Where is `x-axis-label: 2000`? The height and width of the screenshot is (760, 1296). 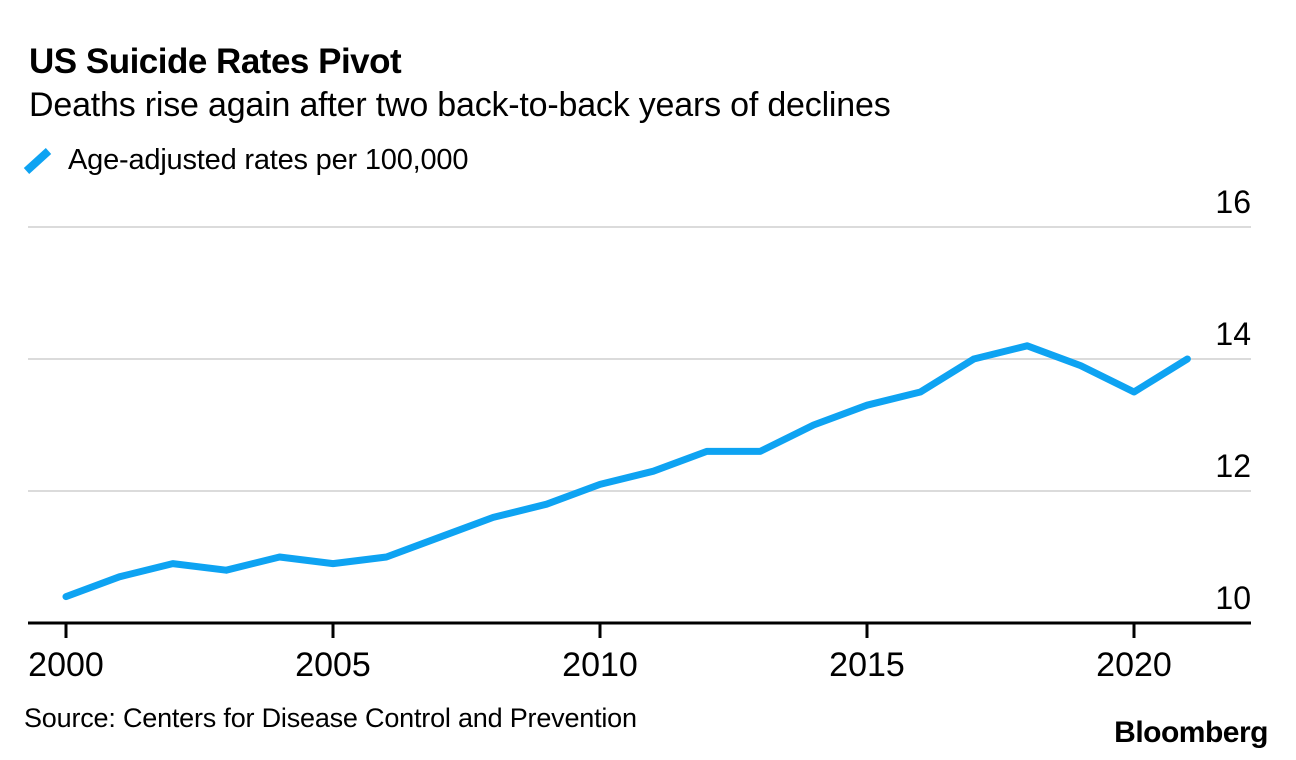
x-axis-label: 2000 is located at coordinates (66, 665).